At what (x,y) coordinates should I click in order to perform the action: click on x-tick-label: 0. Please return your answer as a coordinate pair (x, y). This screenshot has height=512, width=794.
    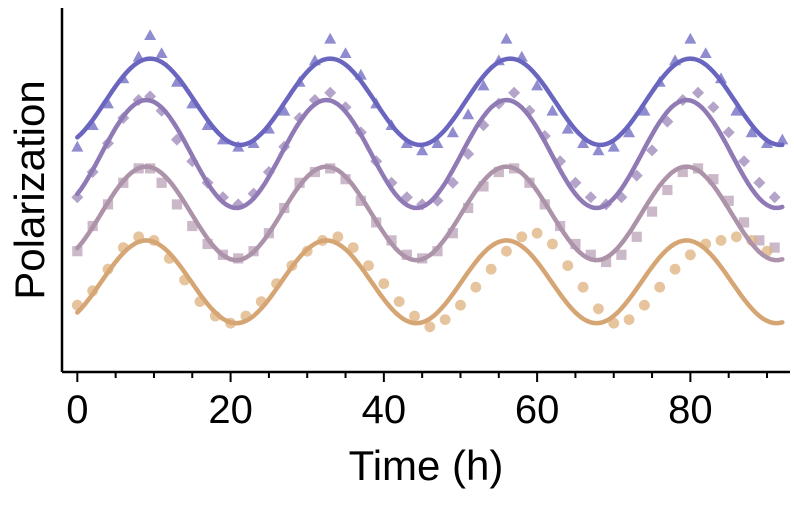
    Looking at the image, I should click on (77, 410).